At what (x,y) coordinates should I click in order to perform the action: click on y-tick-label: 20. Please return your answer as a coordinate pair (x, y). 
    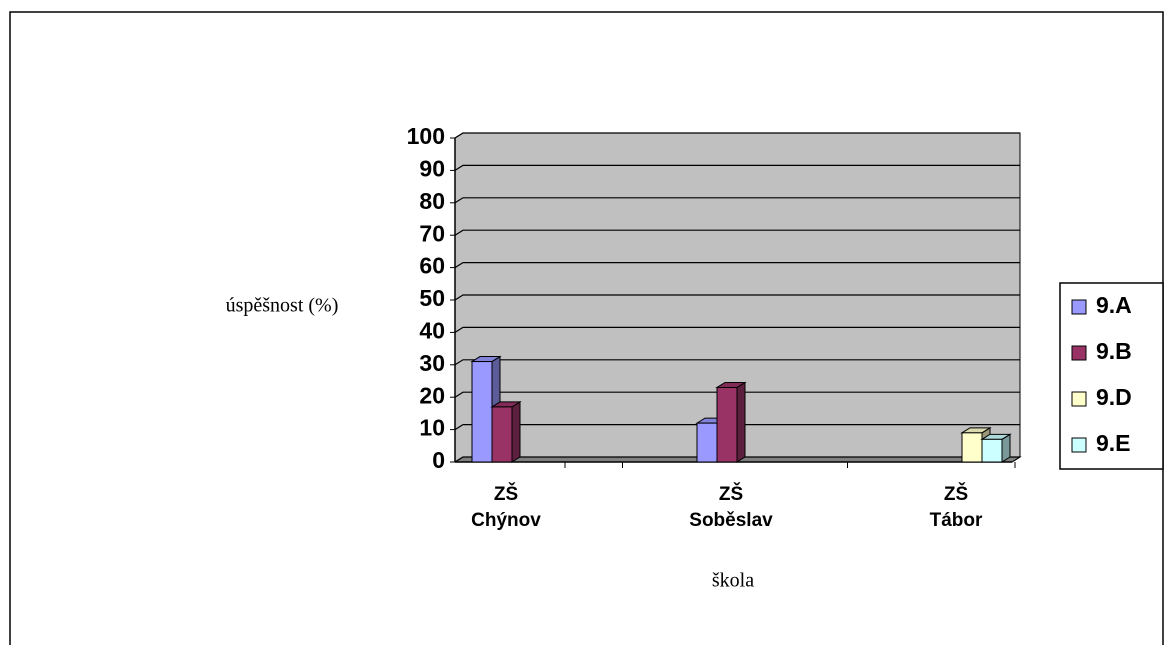
    Looking at the image, I should click on (432, 395).